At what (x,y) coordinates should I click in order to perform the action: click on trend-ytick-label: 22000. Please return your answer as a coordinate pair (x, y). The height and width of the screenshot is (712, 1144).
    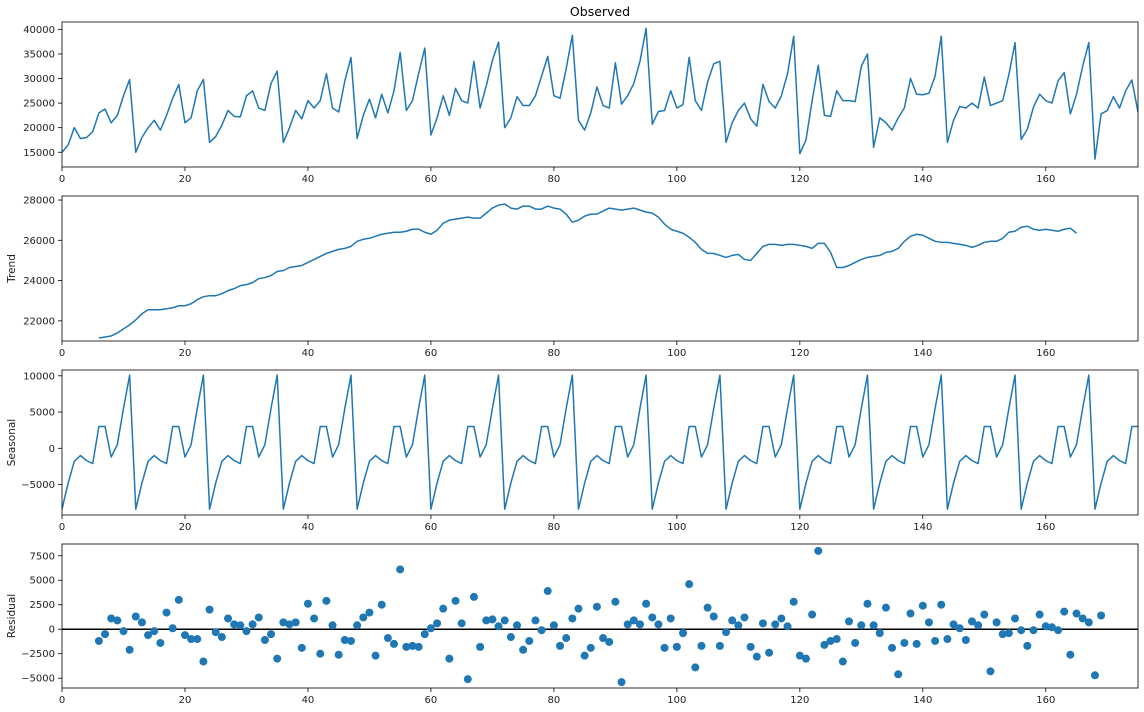
    Looking at the image, I should click on (39, 321).